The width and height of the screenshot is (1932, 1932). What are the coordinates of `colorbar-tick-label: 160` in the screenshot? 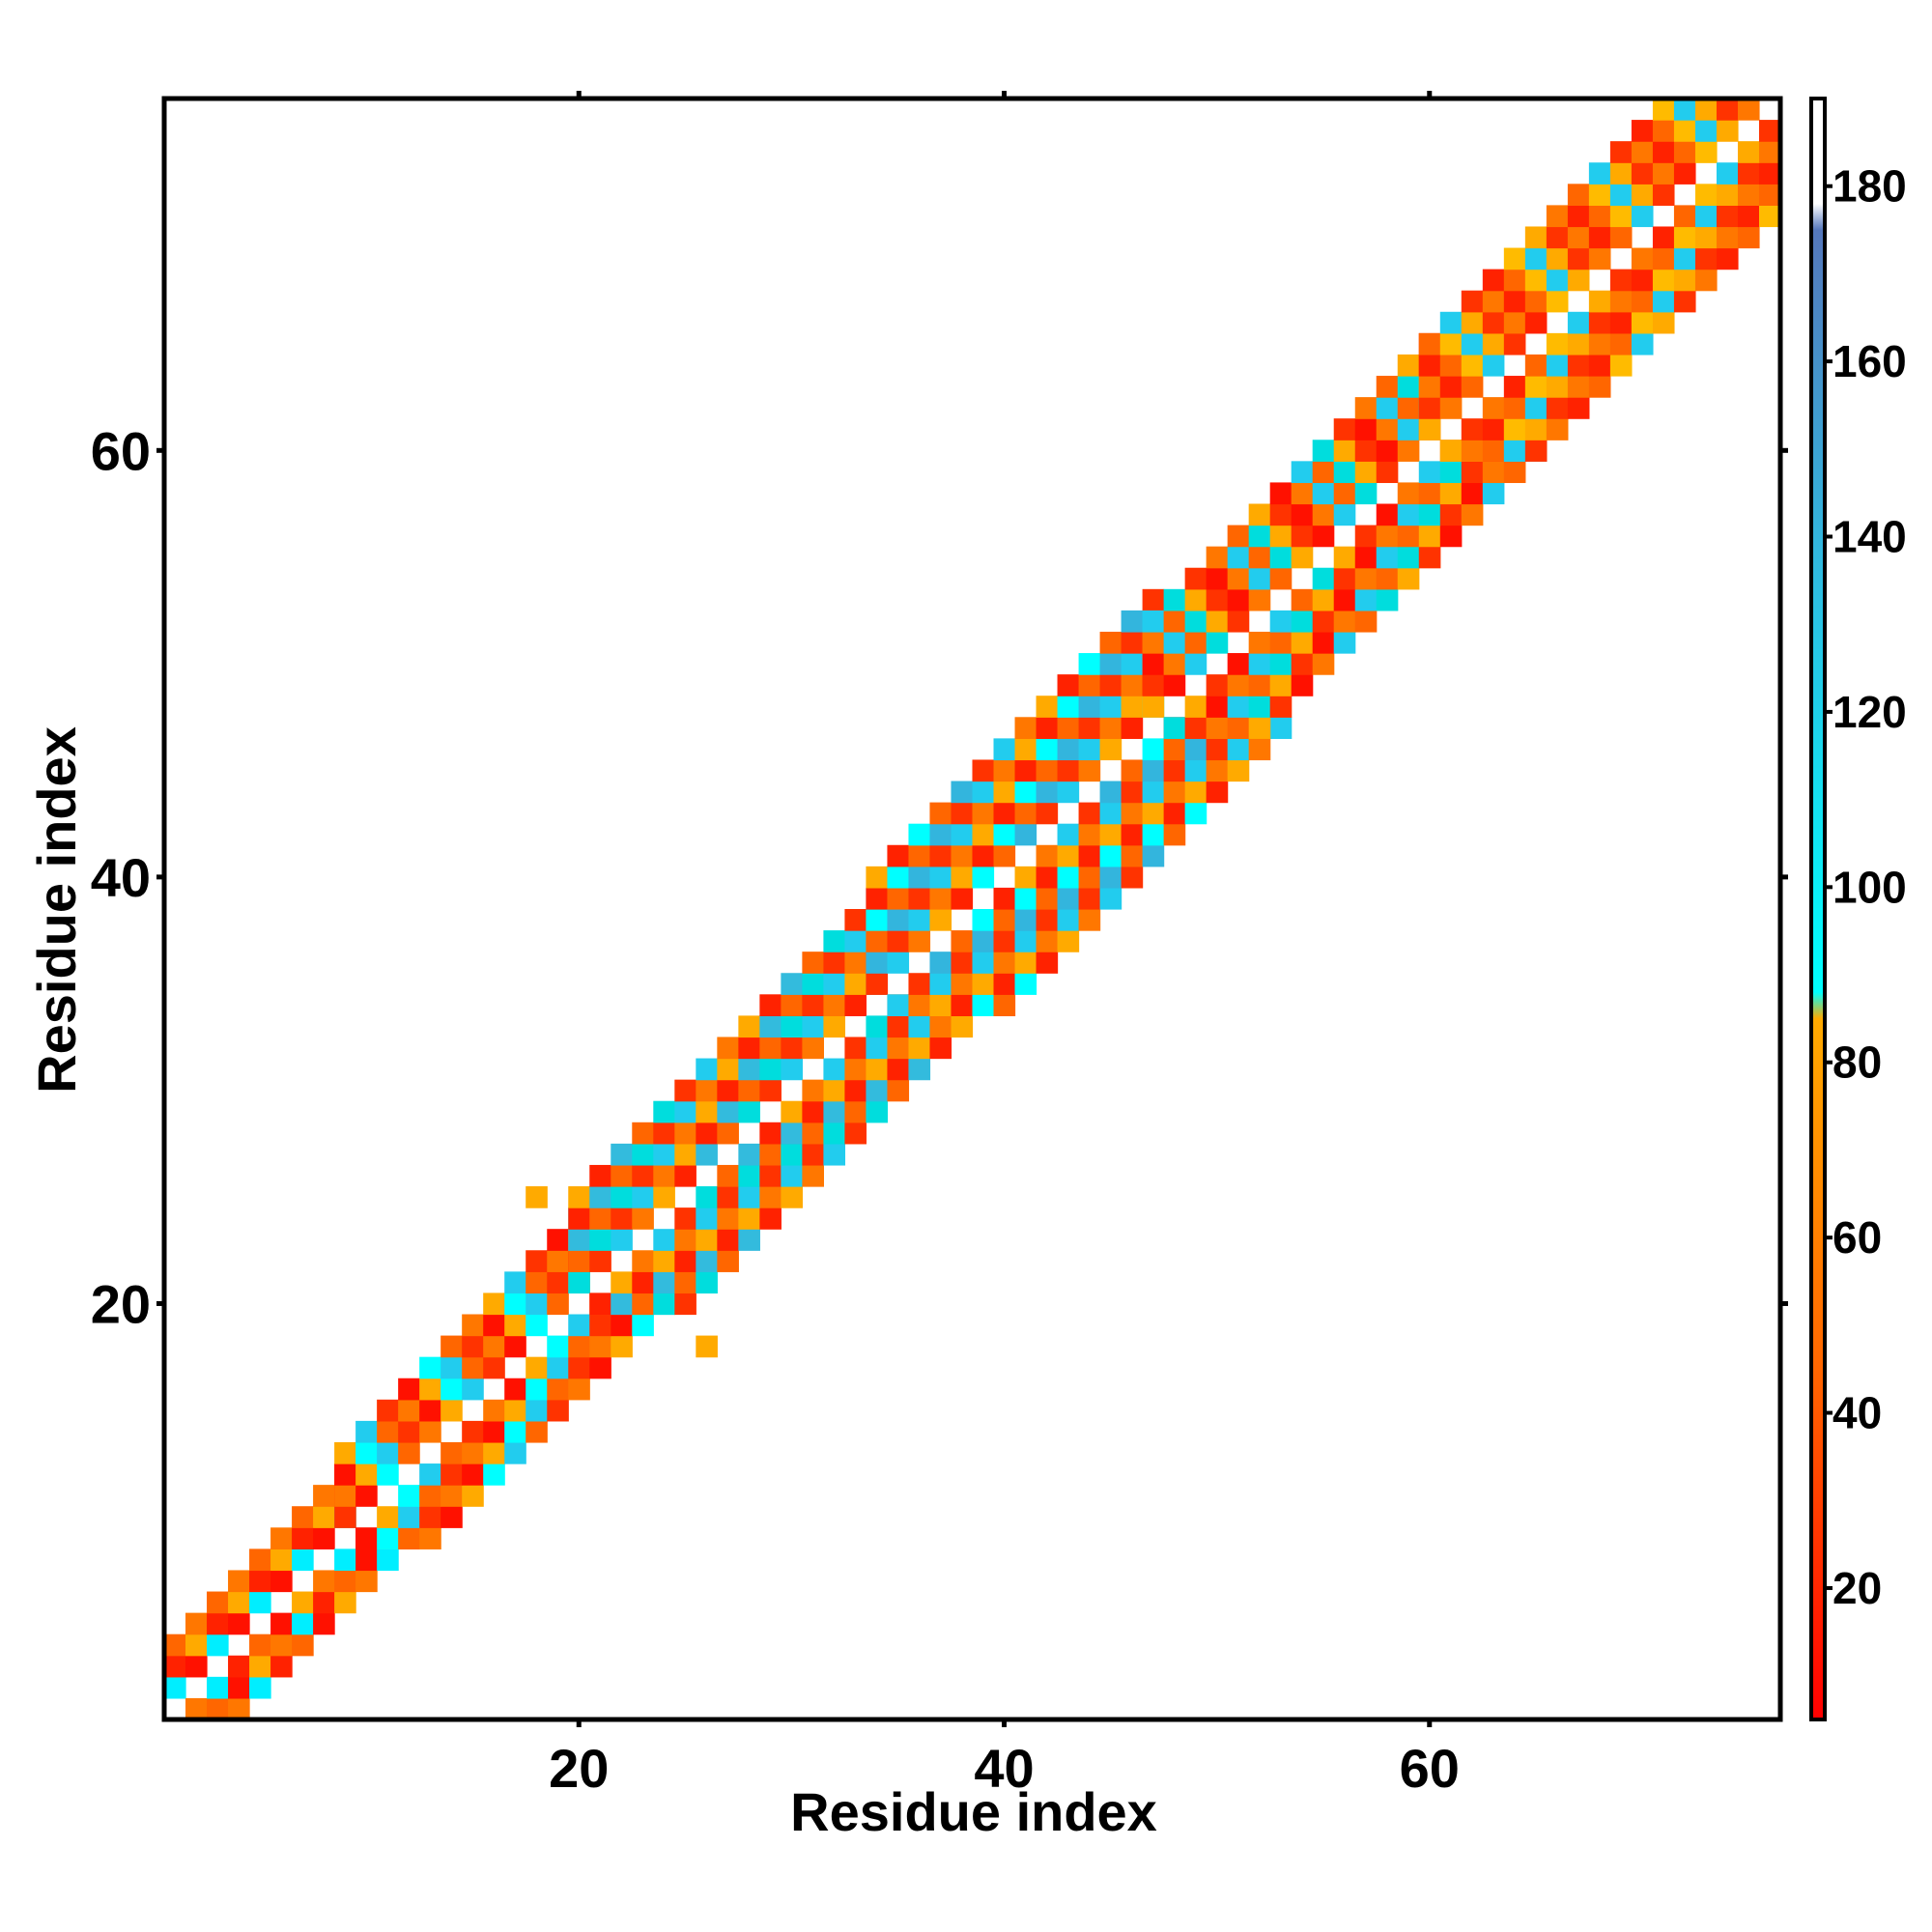 It's located at (1870, 361).